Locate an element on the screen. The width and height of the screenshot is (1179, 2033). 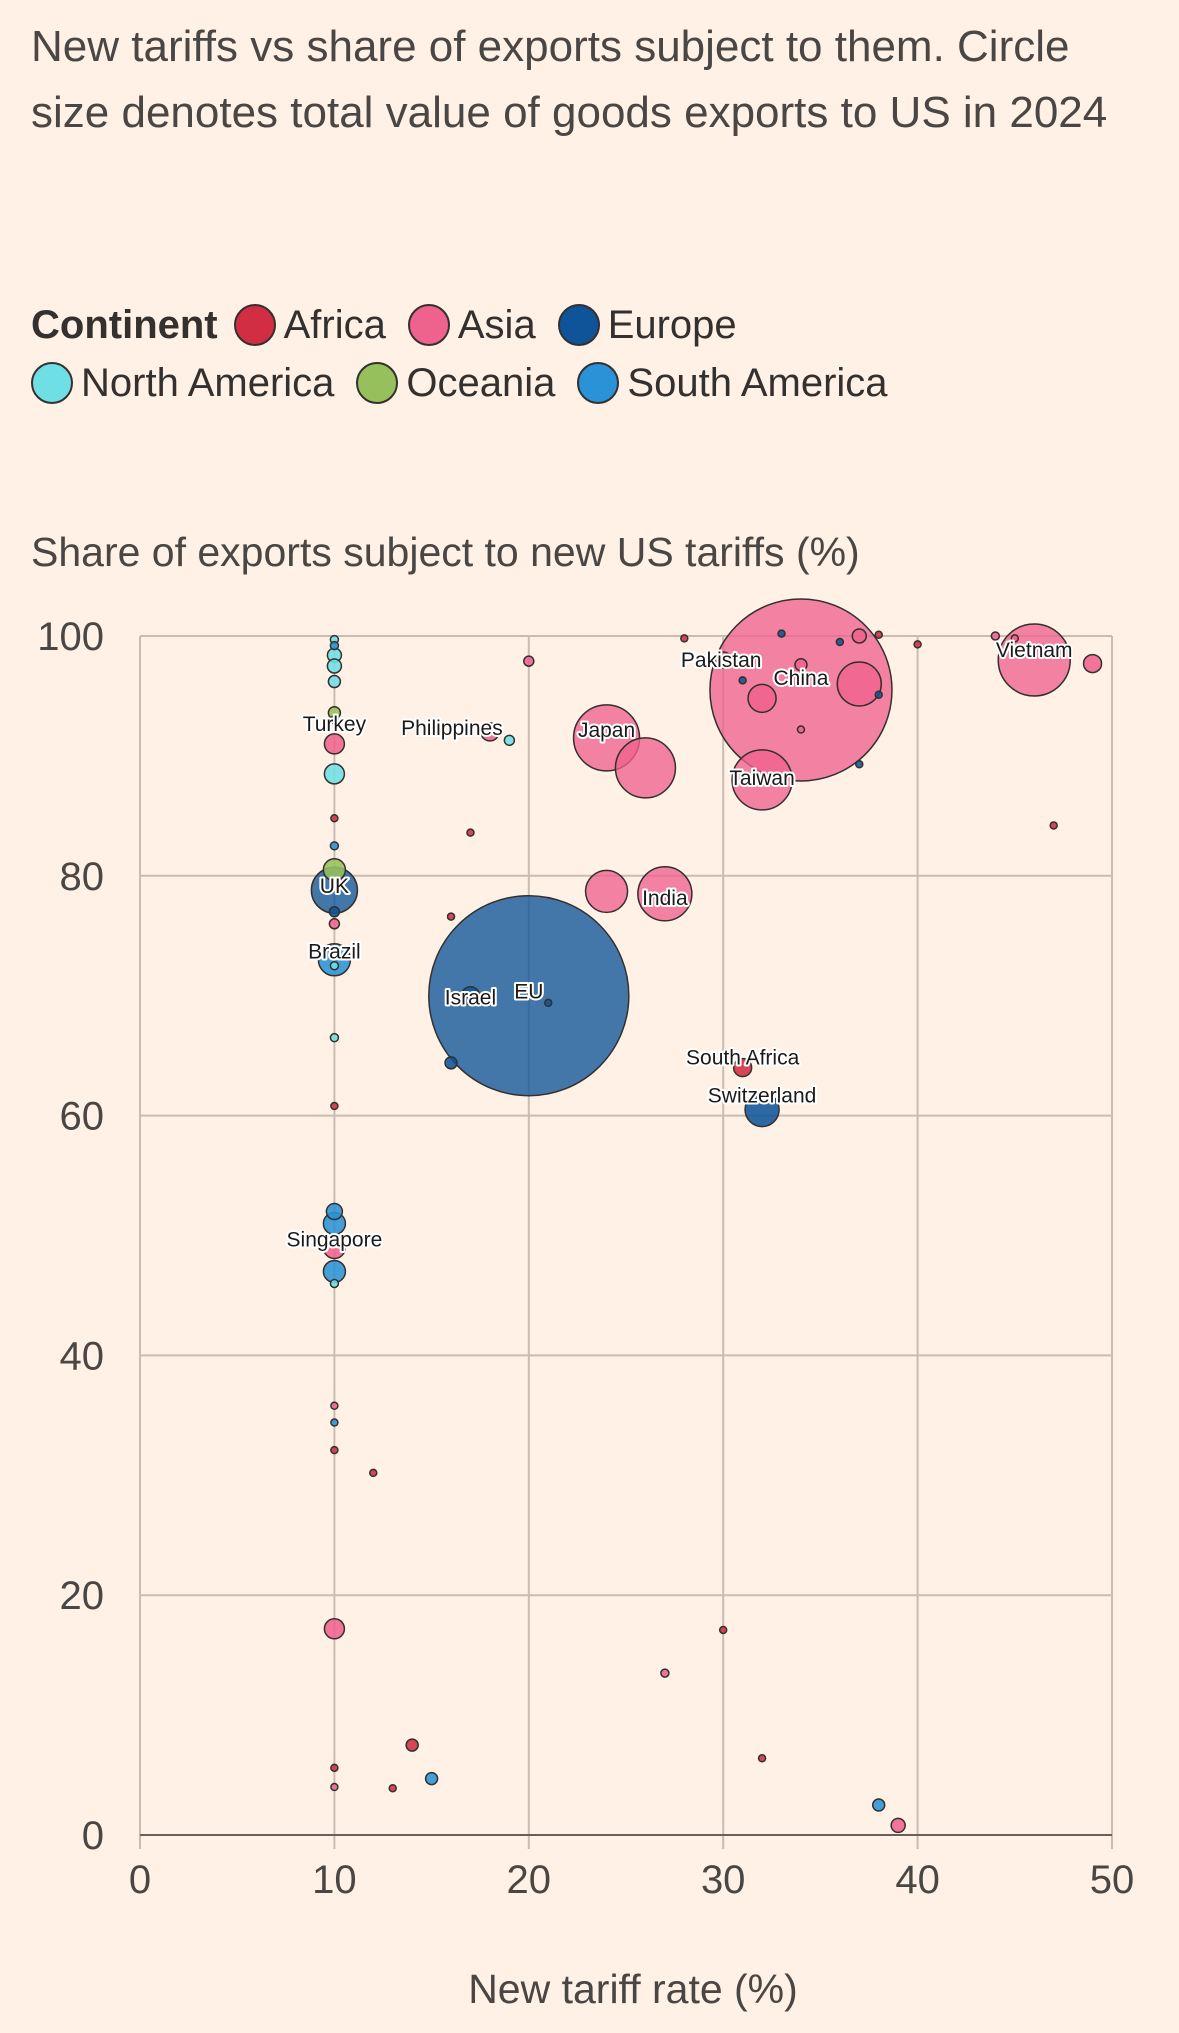
y-tick-80: 80 is located at coordinates (82, 877).